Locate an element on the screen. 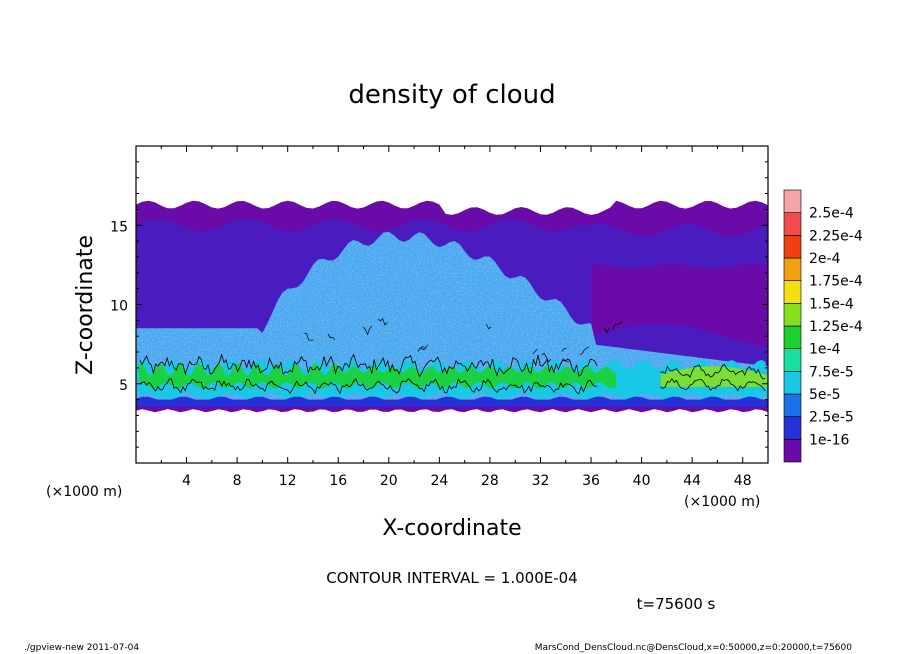  colorbar-label: 1.25e-4 is located at coordinates (836, 327).